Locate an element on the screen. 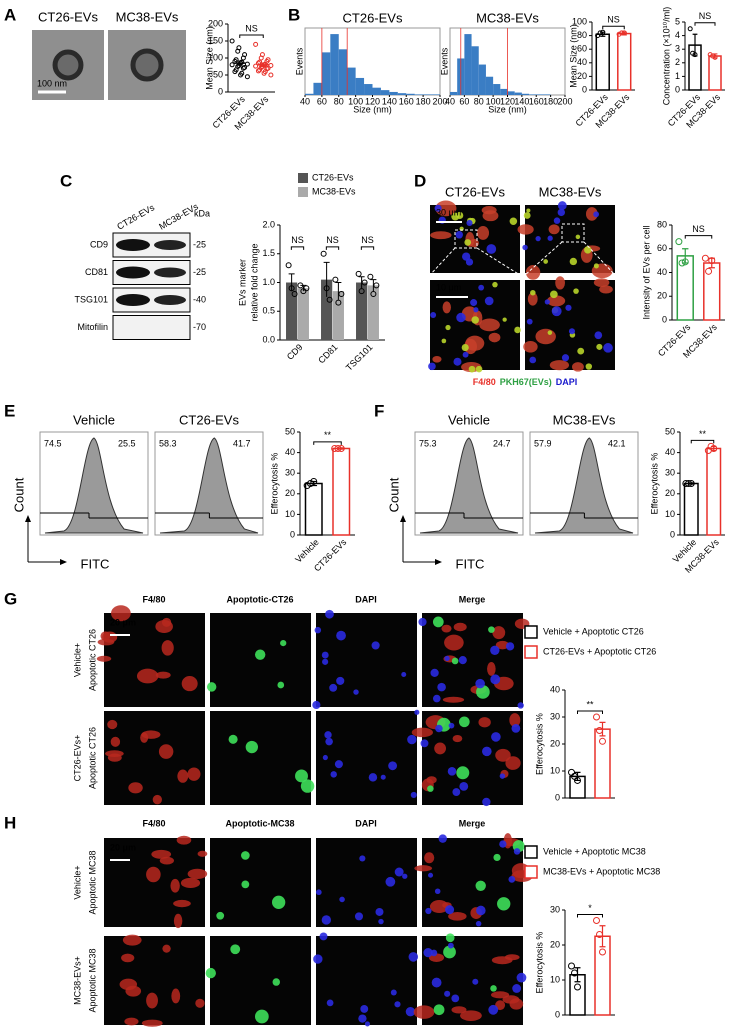 This screenshot has height=1028, width=750. chart-title: MC38-EVs is located at coordinates (507, 17).